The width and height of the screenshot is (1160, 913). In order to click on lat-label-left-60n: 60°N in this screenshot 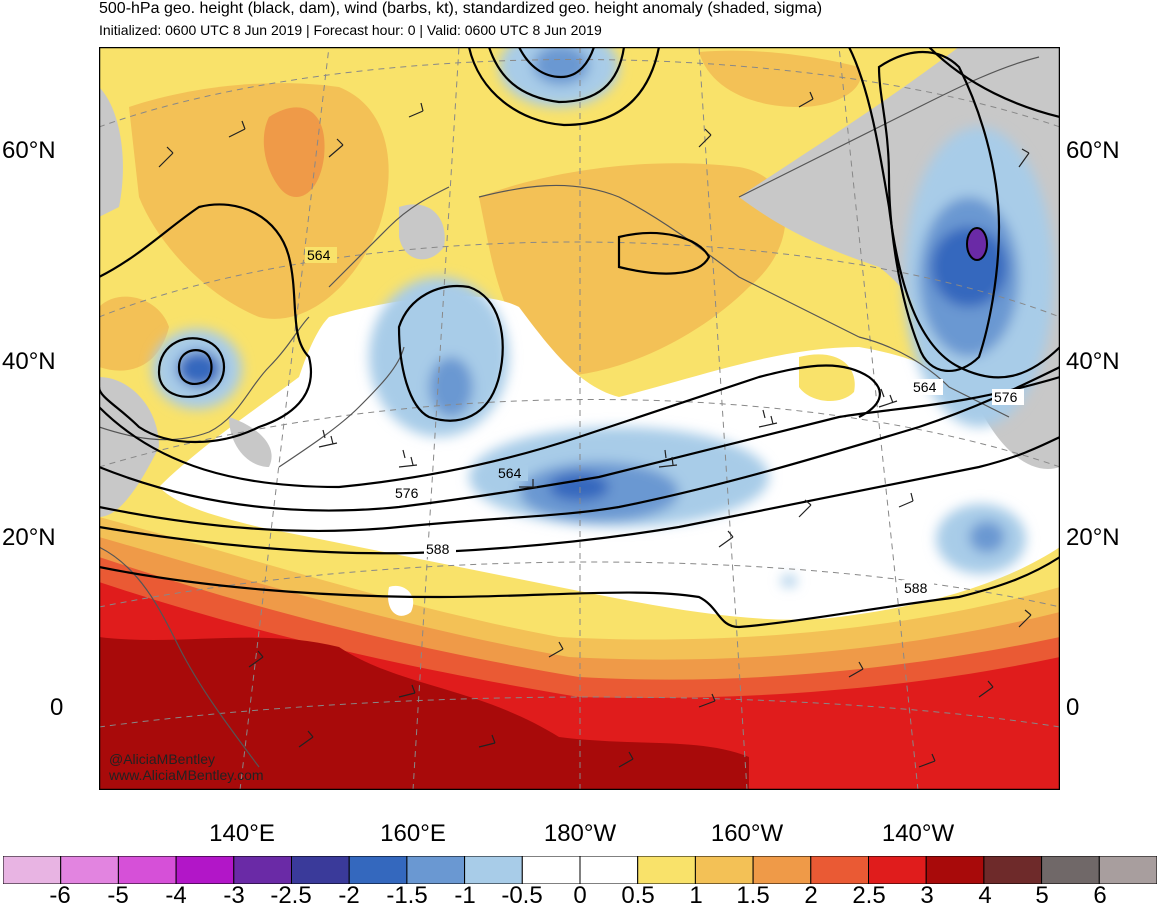, I will do `click(29, 150)`.